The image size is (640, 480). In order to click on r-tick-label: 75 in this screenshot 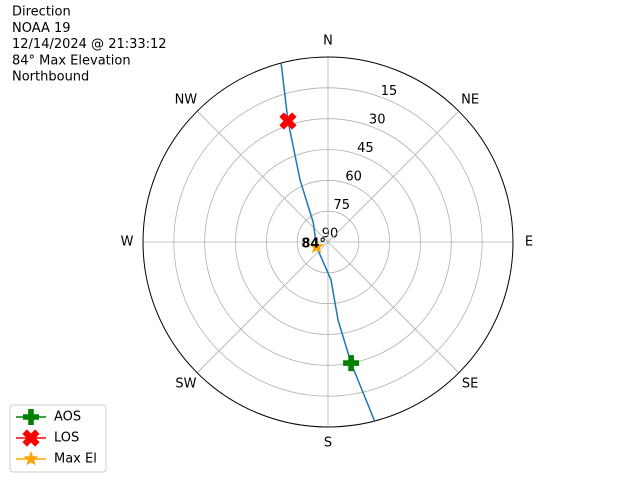, I will do `click(342, 205)`.